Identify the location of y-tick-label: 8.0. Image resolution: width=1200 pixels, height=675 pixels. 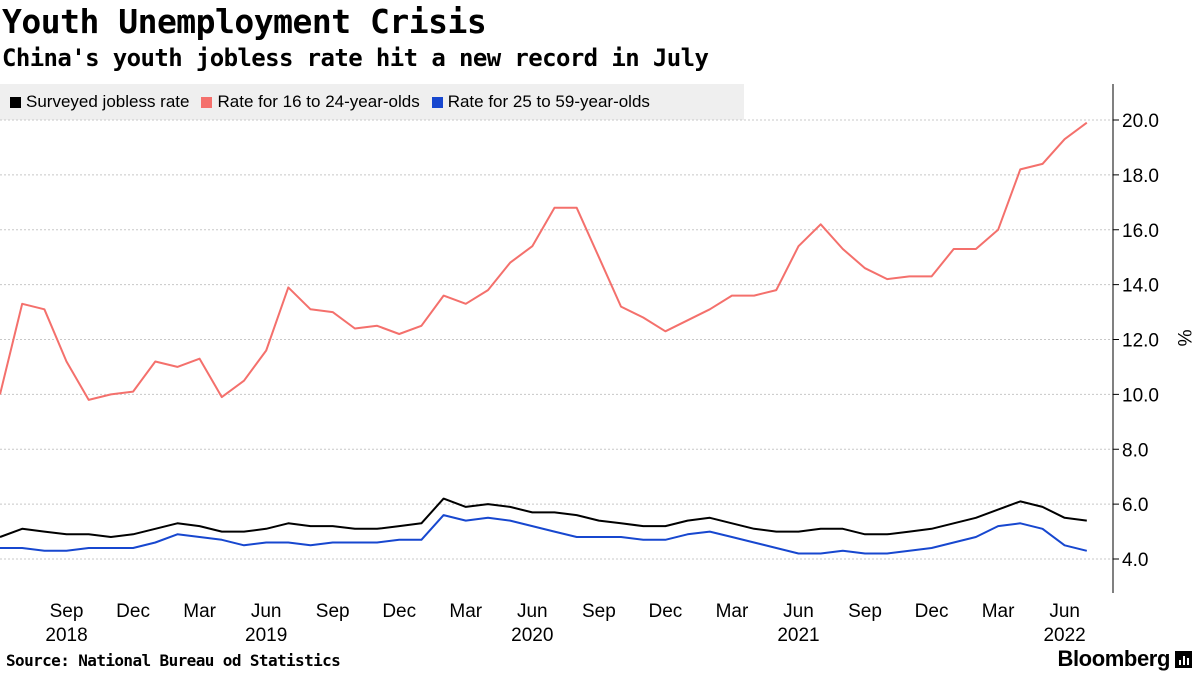
(1135, 450).